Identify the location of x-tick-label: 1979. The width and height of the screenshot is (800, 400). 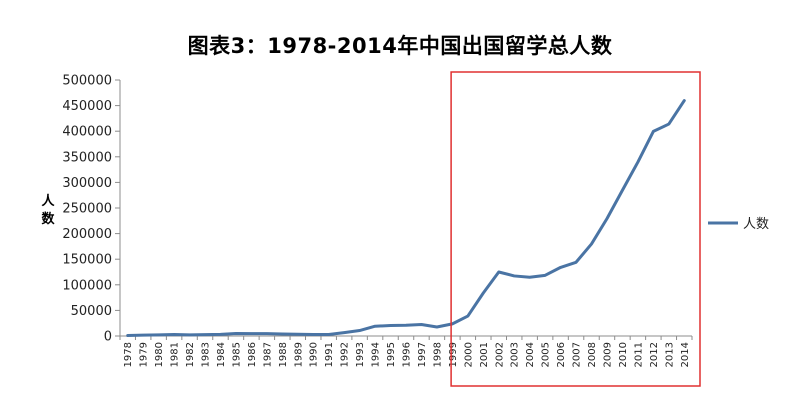
(144, 354).